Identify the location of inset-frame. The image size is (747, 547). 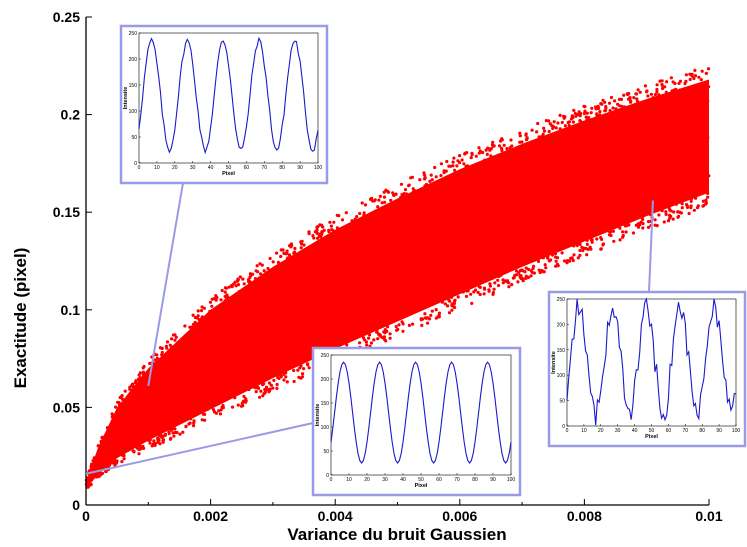
(224, 104).